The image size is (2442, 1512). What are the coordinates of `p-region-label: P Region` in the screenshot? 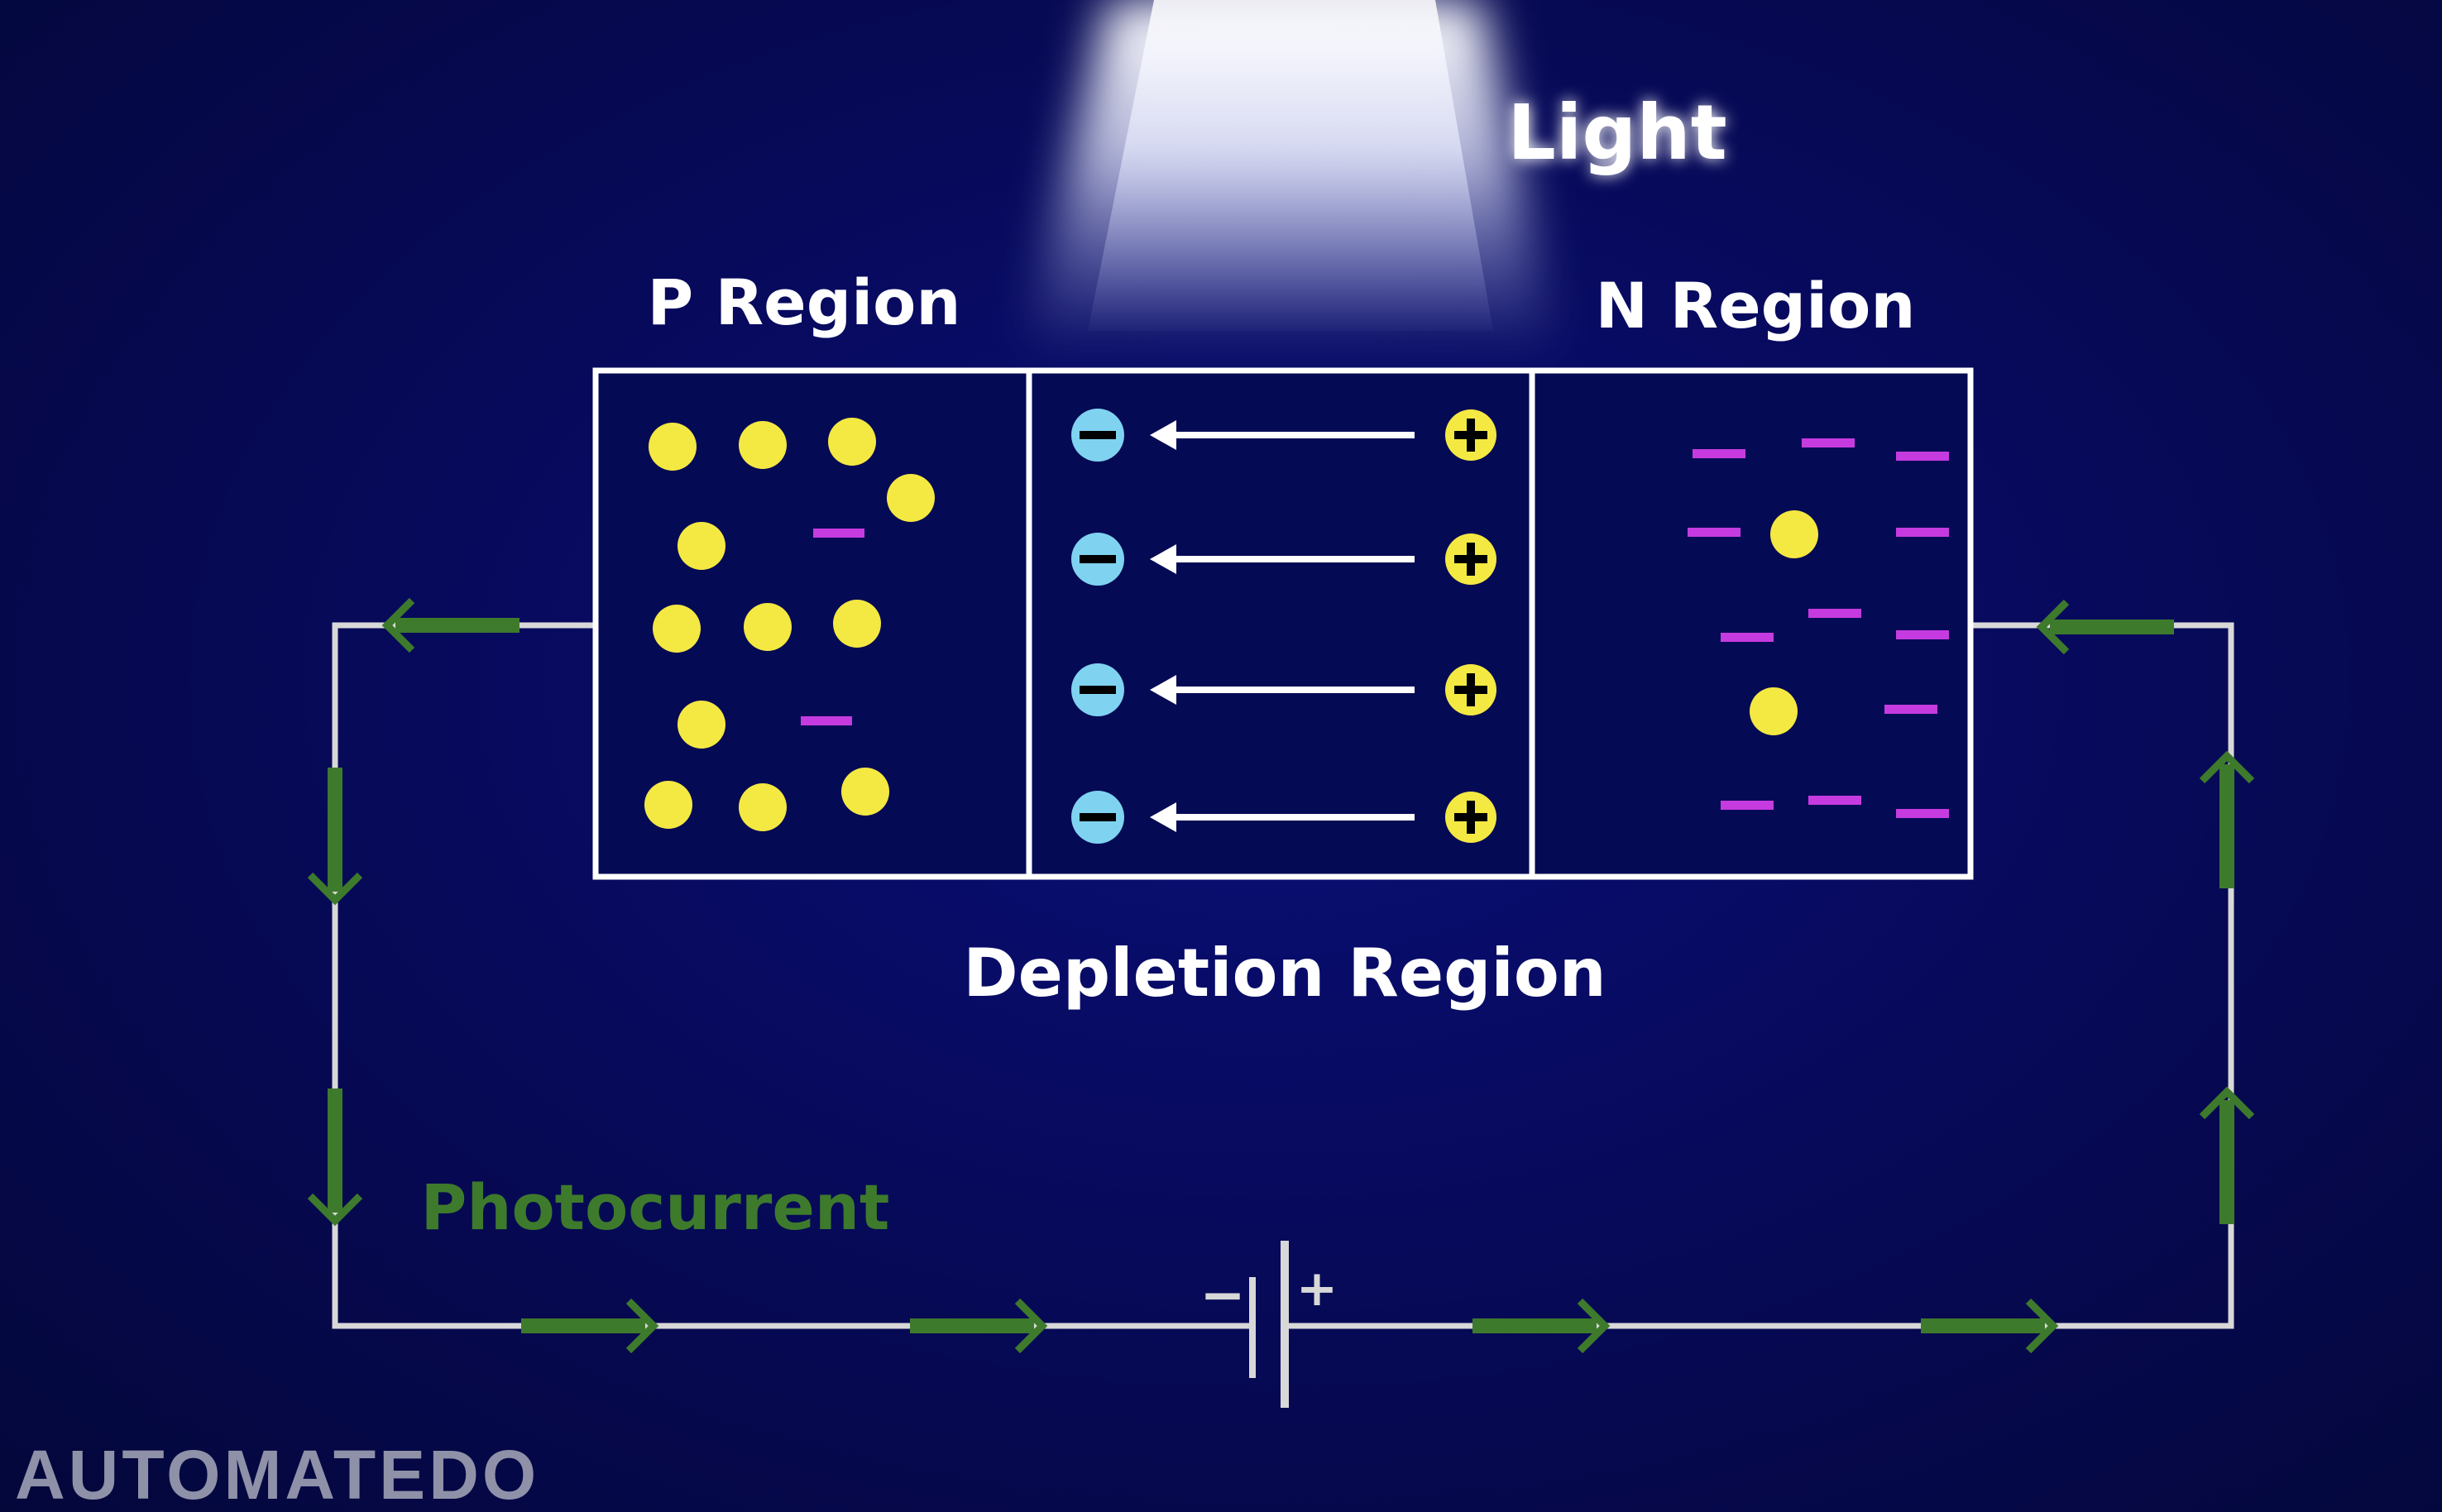 It's located at (804, 302).